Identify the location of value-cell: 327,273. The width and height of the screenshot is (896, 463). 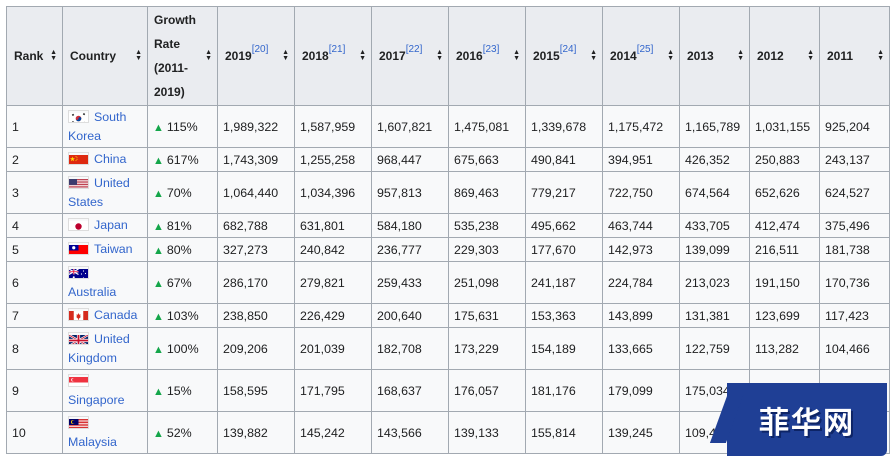
(256, 249).